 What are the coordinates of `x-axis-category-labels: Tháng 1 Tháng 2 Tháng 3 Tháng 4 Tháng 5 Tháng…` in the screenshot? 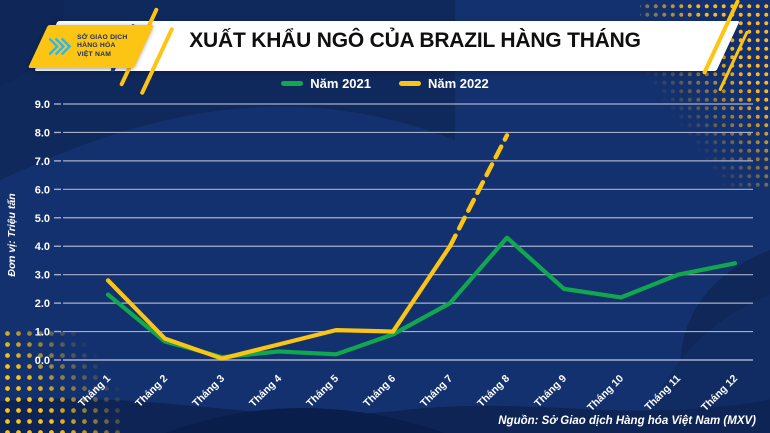 It's located at (408, 393).